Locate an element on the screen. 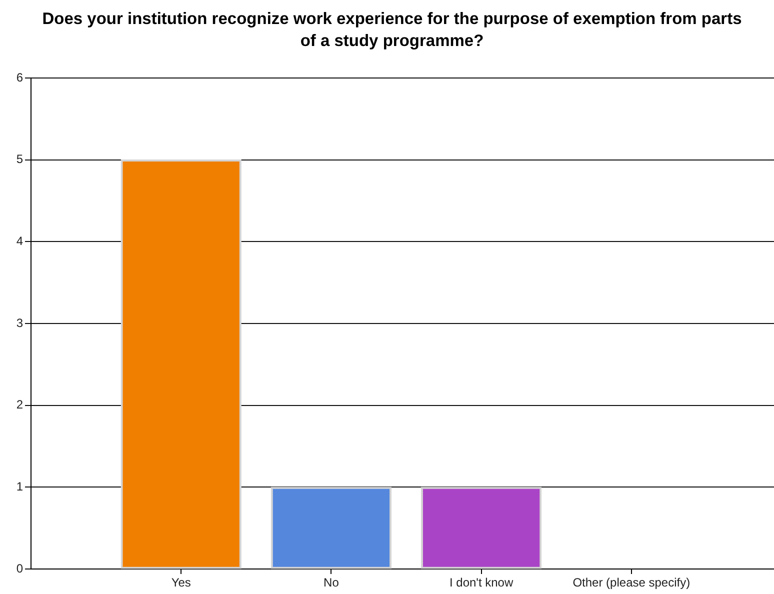 Image resolution: width=774 pixels, height=594 pixels. y-tick-label: 2 is located at coordinates (20, 405).